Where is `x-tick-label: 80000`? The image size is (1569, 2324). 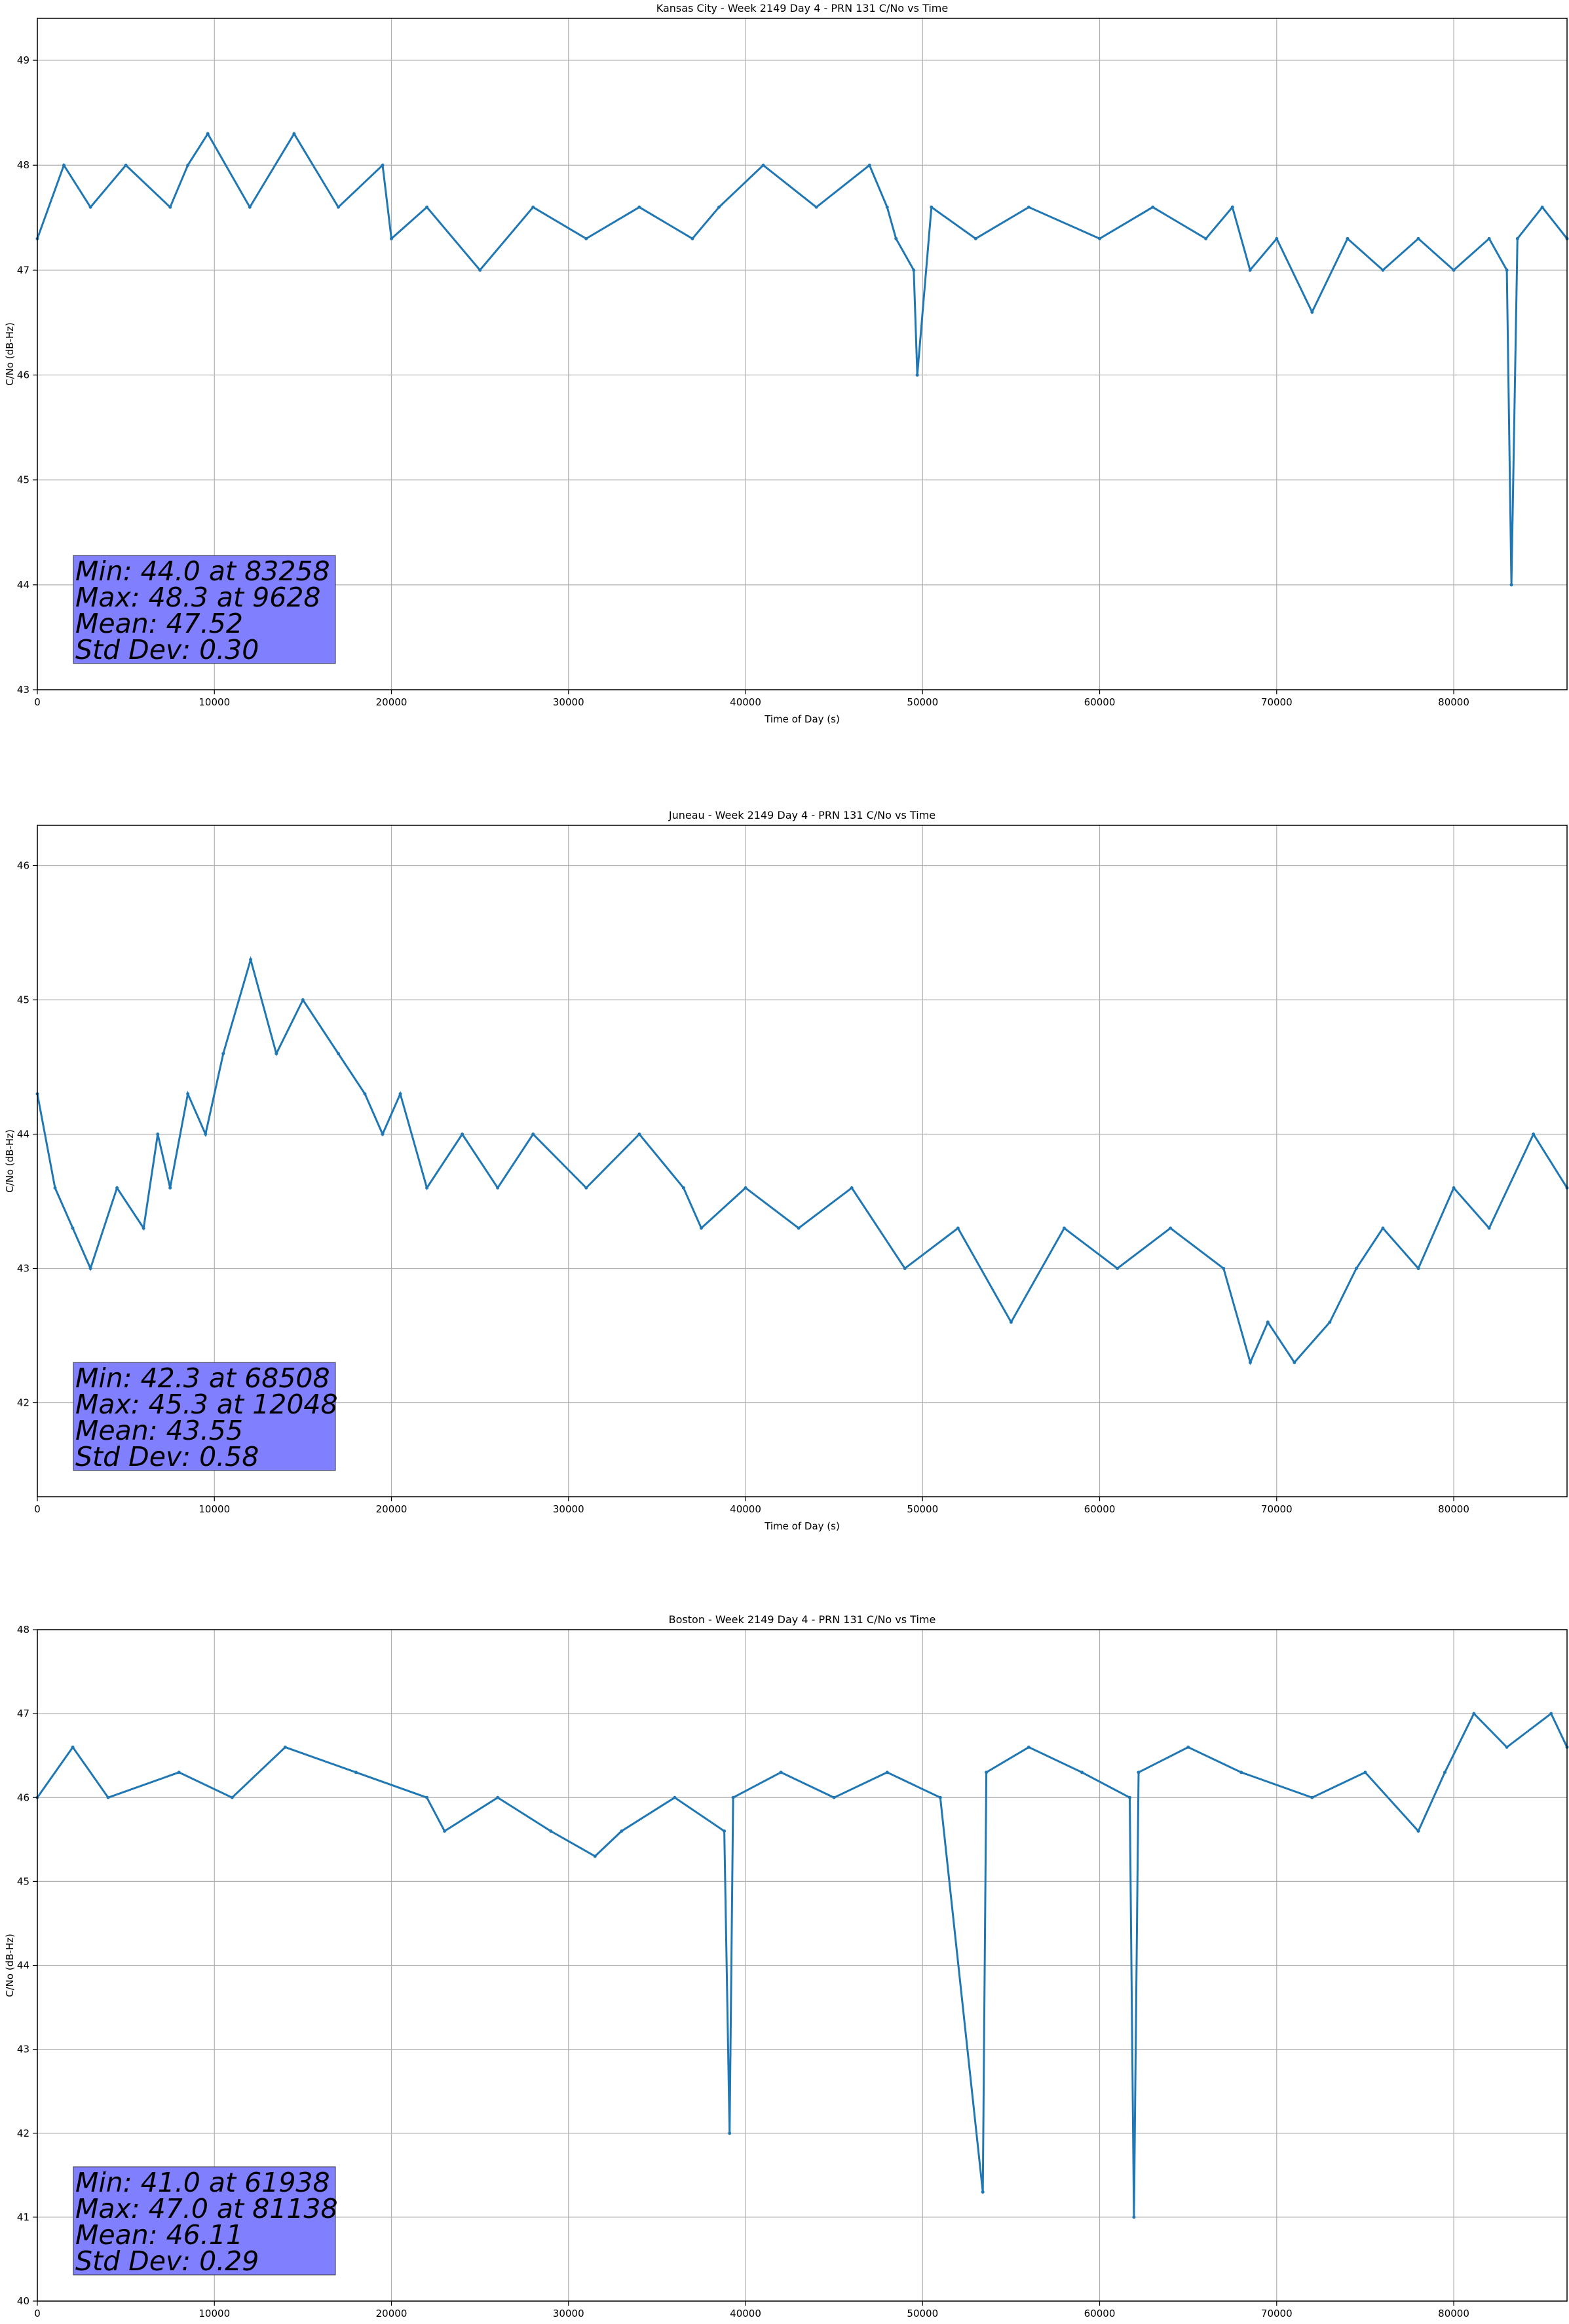 x-tick-label: 80000 is located at coordinates (1453, 2313).